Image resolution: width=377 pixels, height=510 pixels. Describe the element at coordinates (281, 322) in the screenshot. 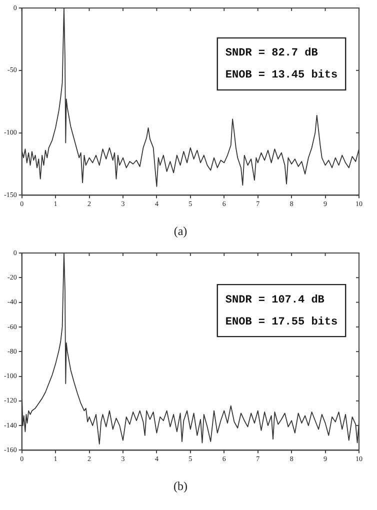

I see `annotation: ENOB = 17.55 bits` at that location.